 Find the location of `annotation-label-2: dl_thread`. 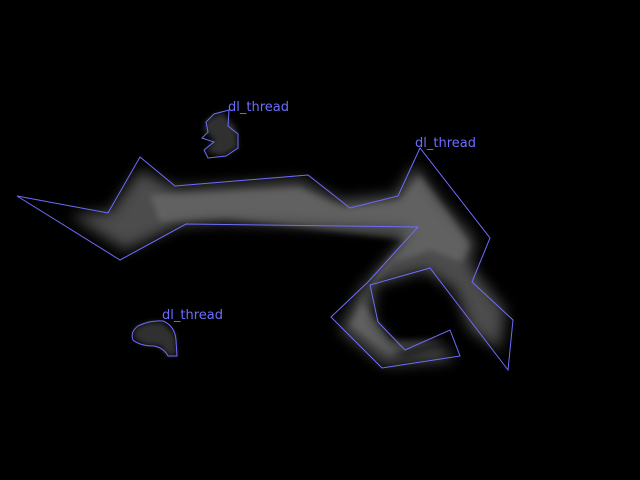

annotation-label-2: dl_thread is located at coordinates (445, 143).